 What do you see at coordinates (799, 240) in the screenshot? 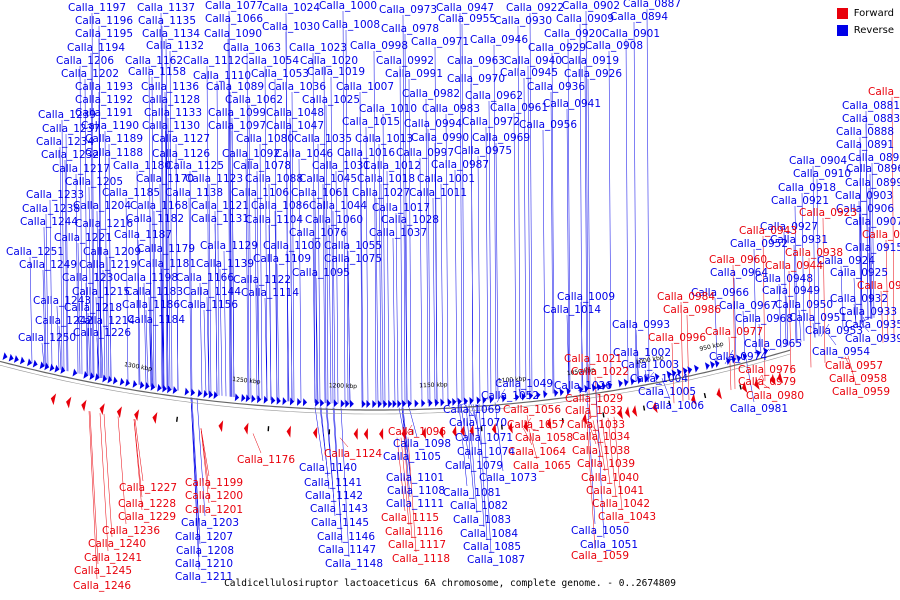
I see `reverse-gene-label: Calla_0931` at bounding box center [799, 240].